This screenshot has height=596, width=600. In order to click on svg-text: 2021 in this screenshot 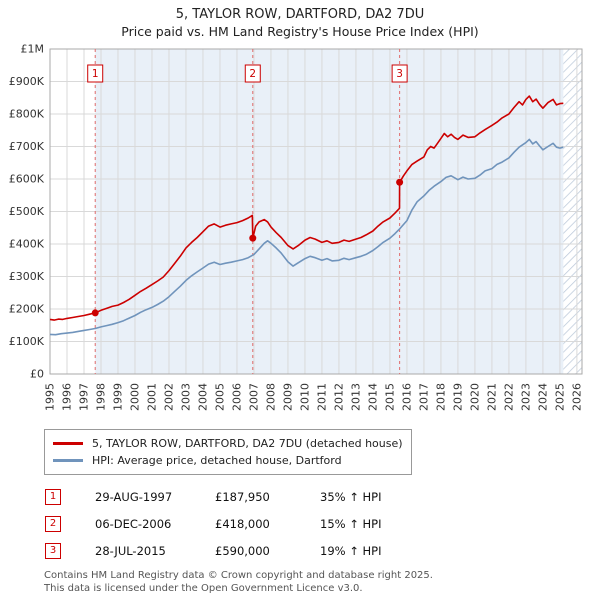, I will do `click(491, 397)`.